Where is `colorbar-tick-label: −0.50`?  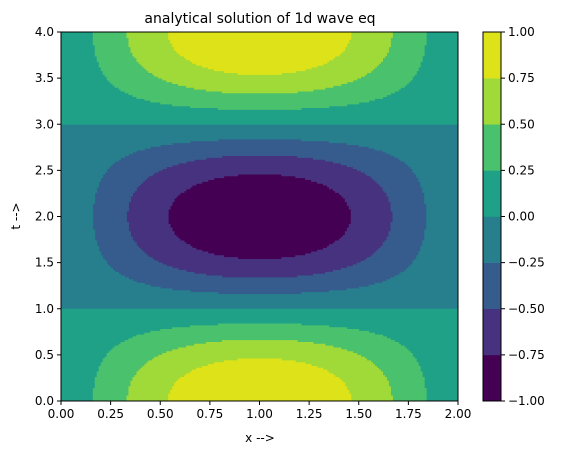 colorbar-tick-label: −0.50 is located at coordinates (526, 309).